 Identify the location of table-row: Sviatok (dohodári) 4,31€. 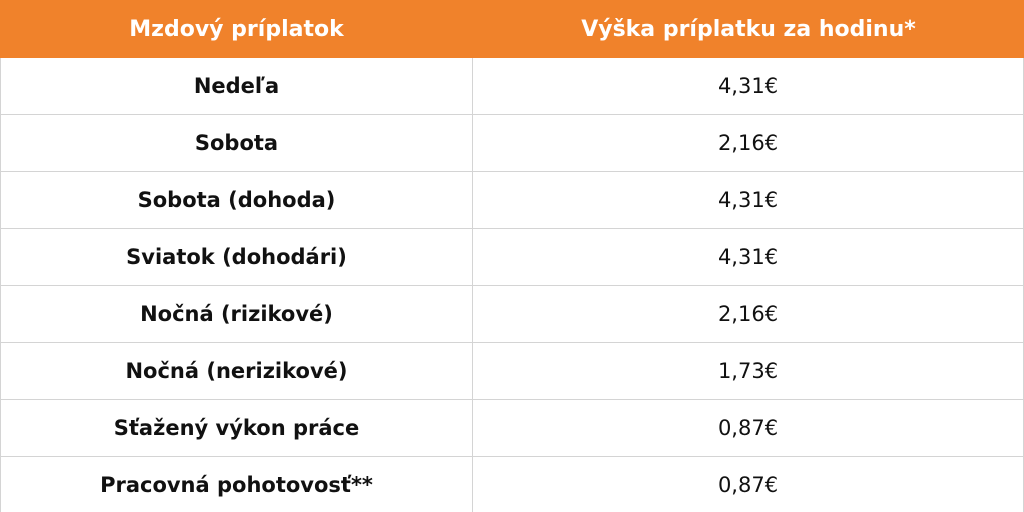
(512, 257).